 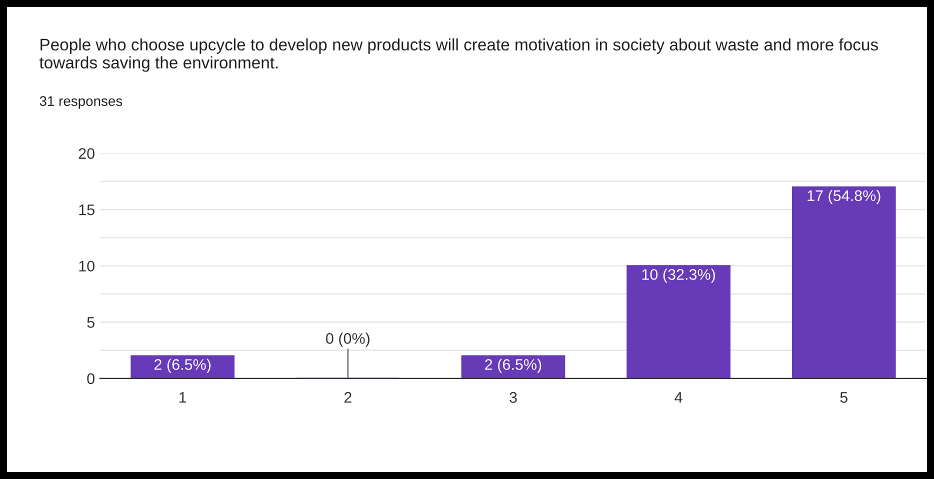 I want to click on x-tick-label: 2, so click(x=348, y=397).